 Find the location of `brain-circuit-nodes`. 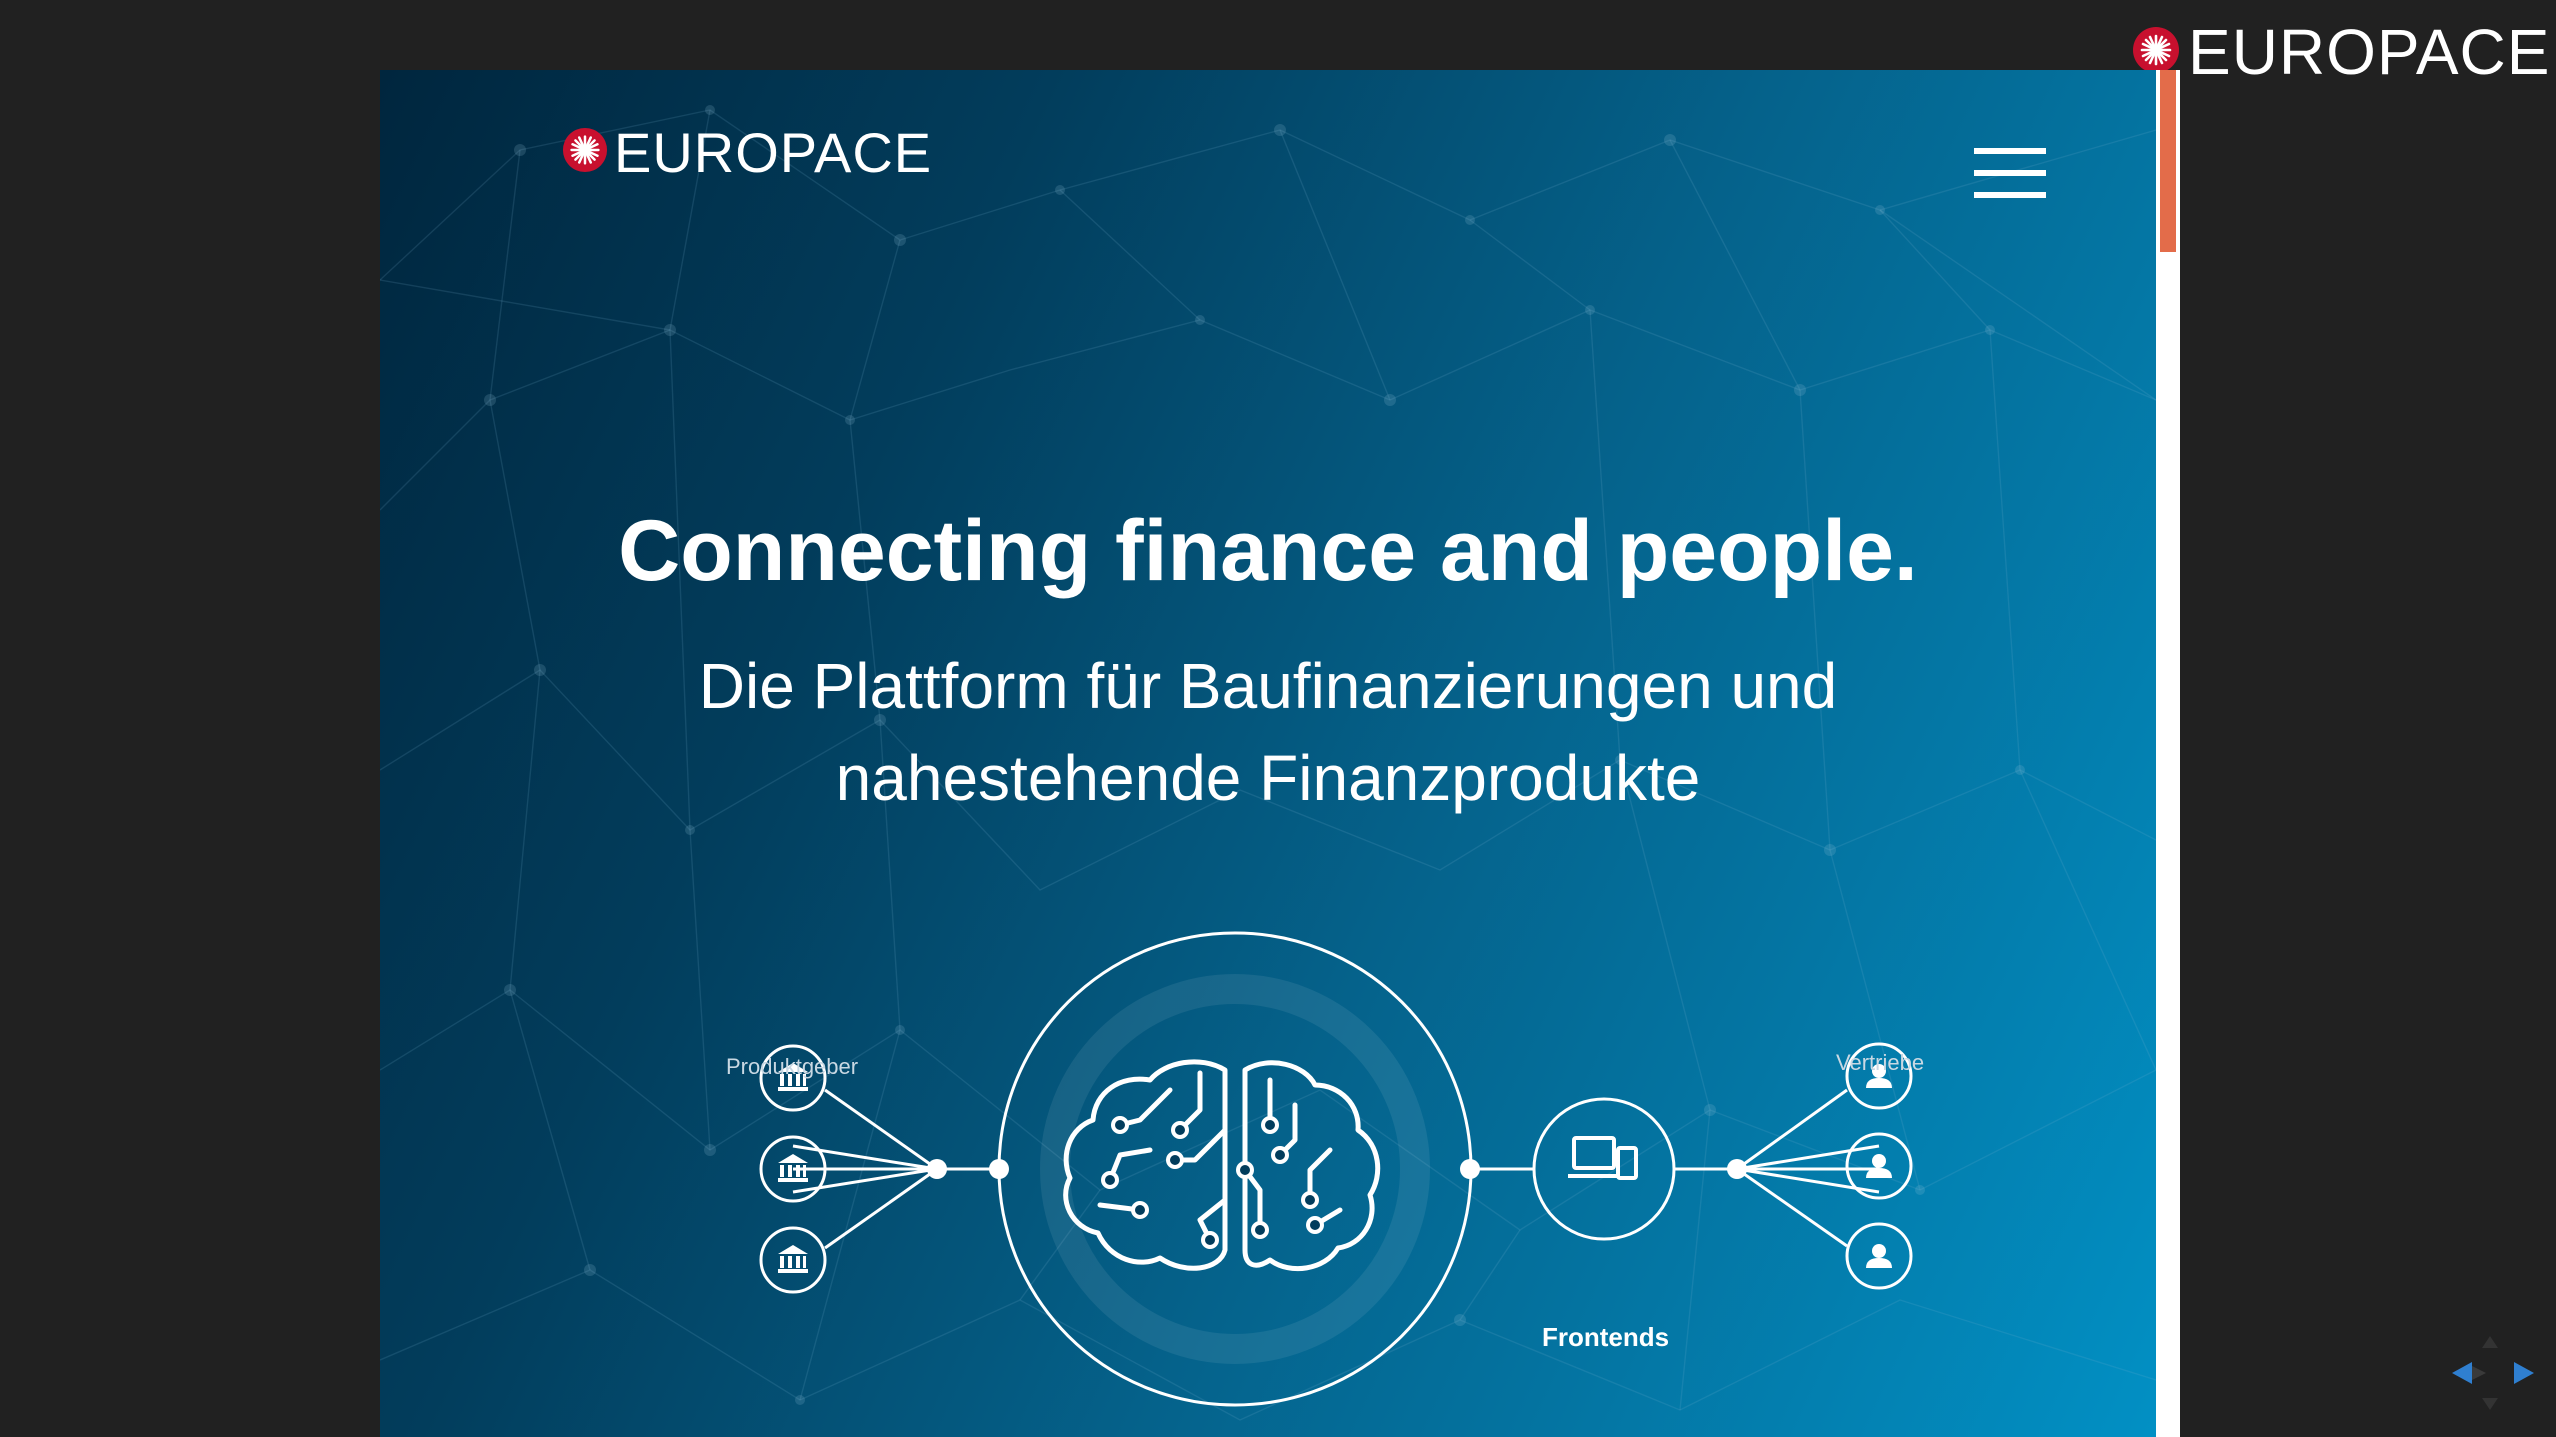

brain-circuit-nodes is located at coordinates (1212, 1182).